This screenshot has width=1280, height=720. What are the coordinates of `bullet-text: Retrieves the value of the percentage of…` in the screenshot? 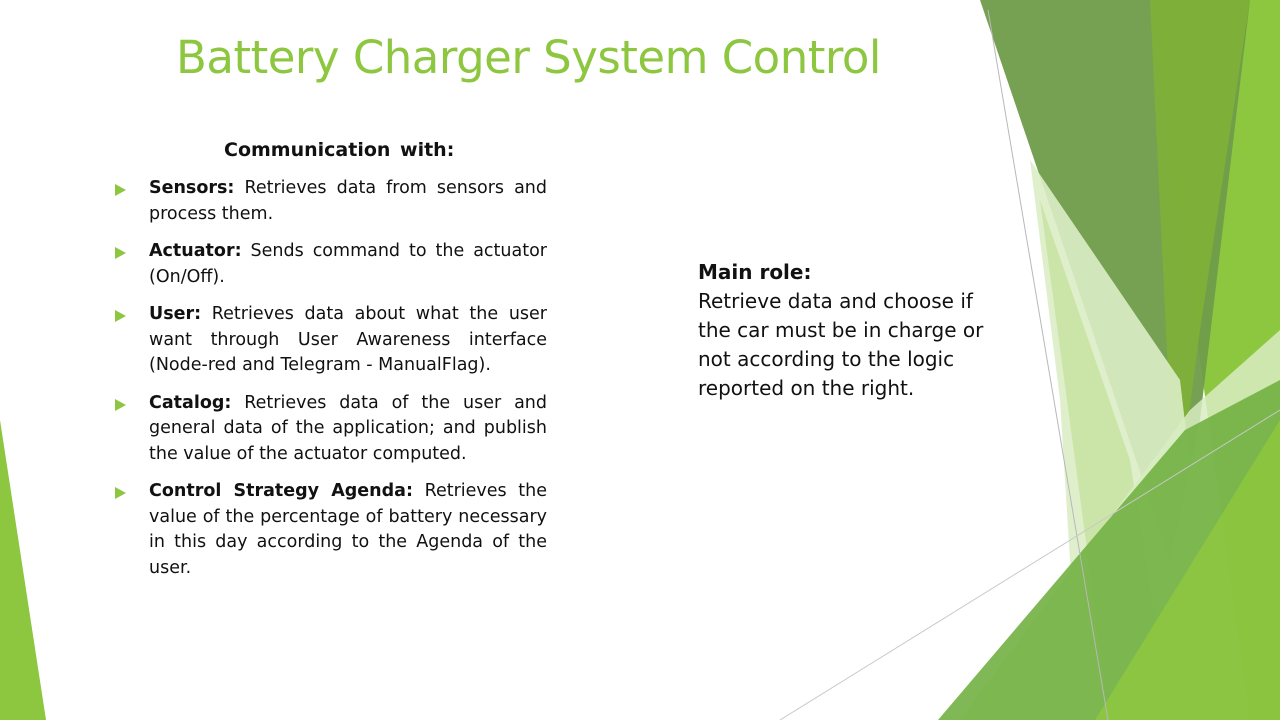 It's located at (348, 529).